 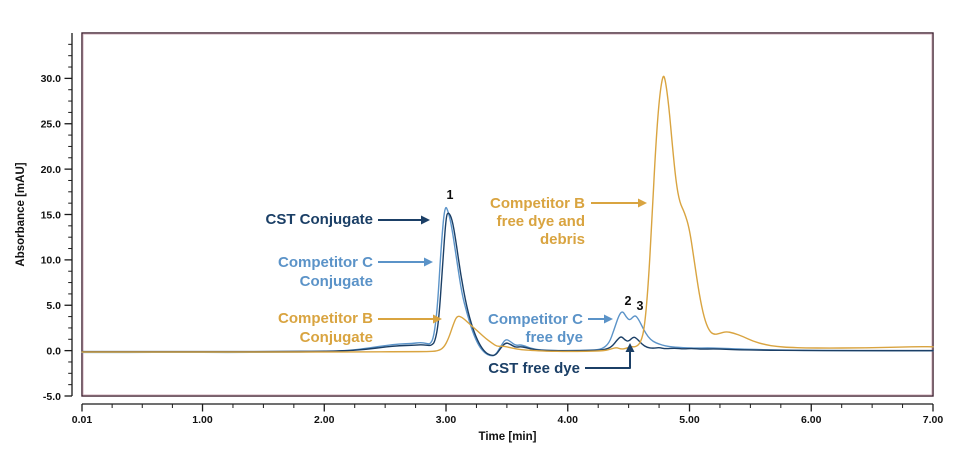 I want to click on x-tick-label: 1.00, so click(x=202, y=420).